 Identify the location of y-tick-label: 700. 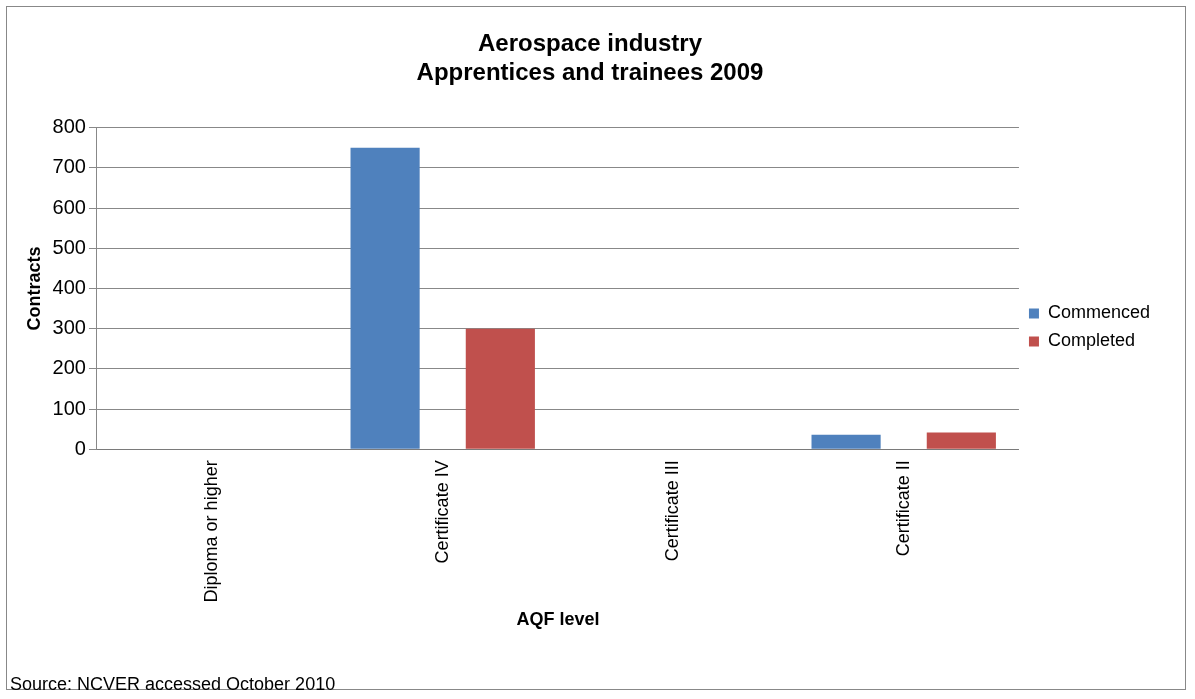
(69, 166).